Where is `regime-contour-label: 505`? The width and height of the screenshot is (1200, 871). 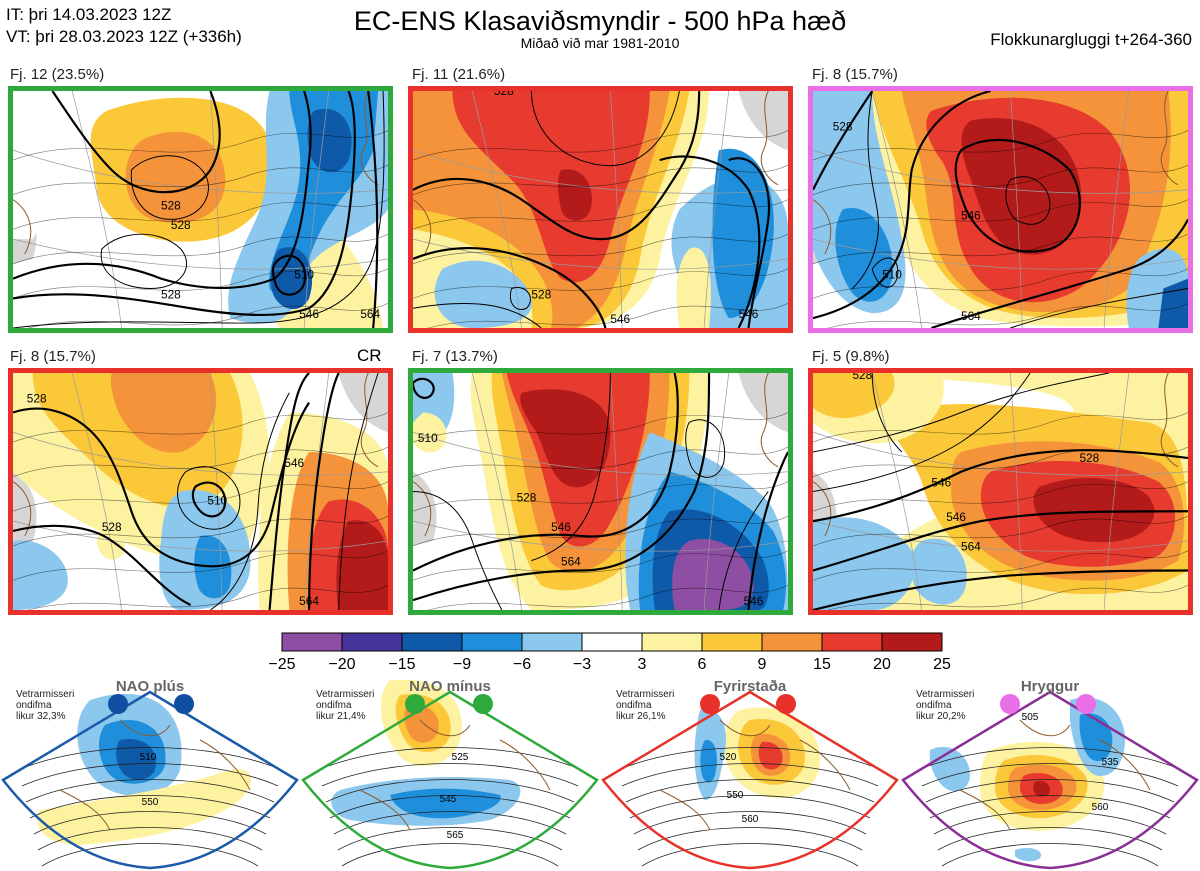
regime-contour-label: 505 is located at coordinates (1030, 717).